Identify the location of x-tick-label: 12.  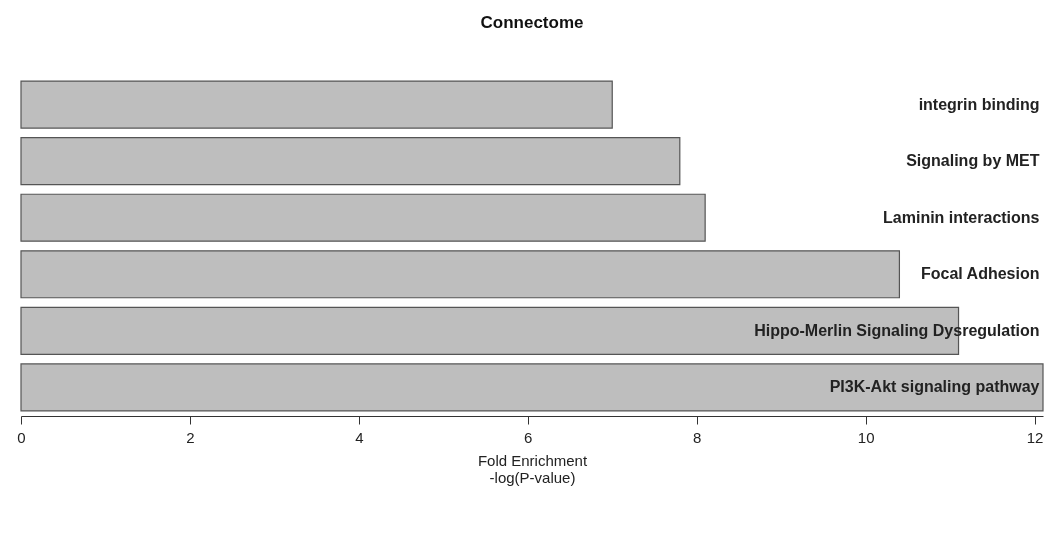
(1035, 437).